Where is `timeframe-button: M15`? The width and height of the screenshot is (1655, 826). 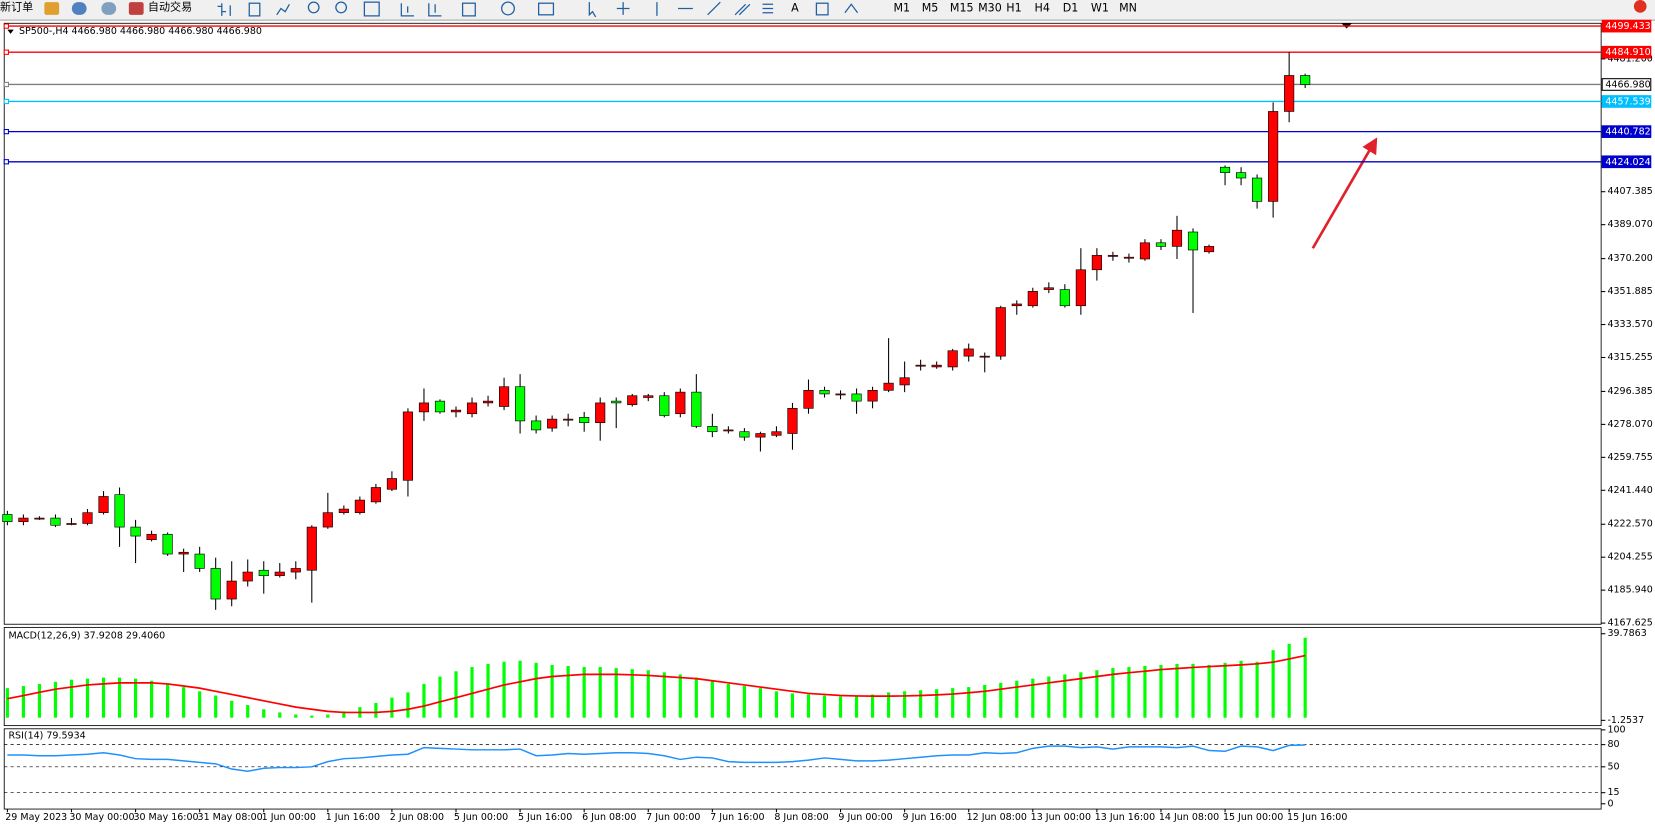 timeframe-button: M15 is located at coordinates (962, 7).